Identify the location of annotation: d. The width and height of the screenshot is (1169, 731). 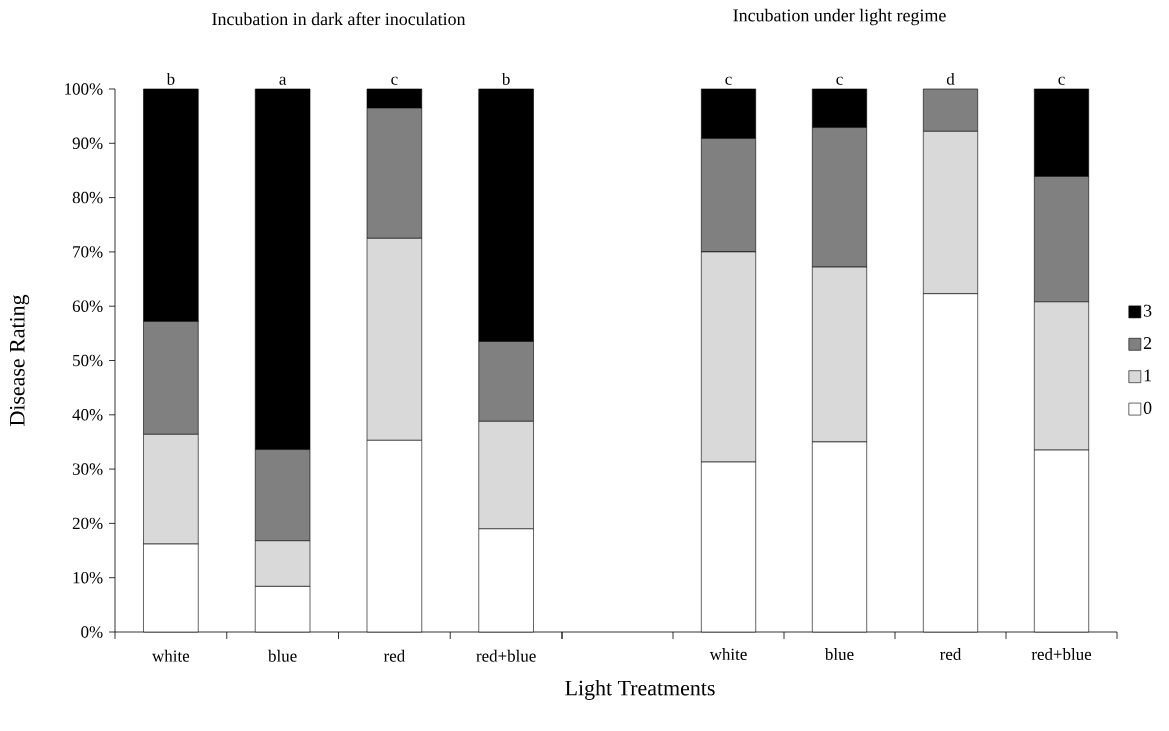
(950, 78).